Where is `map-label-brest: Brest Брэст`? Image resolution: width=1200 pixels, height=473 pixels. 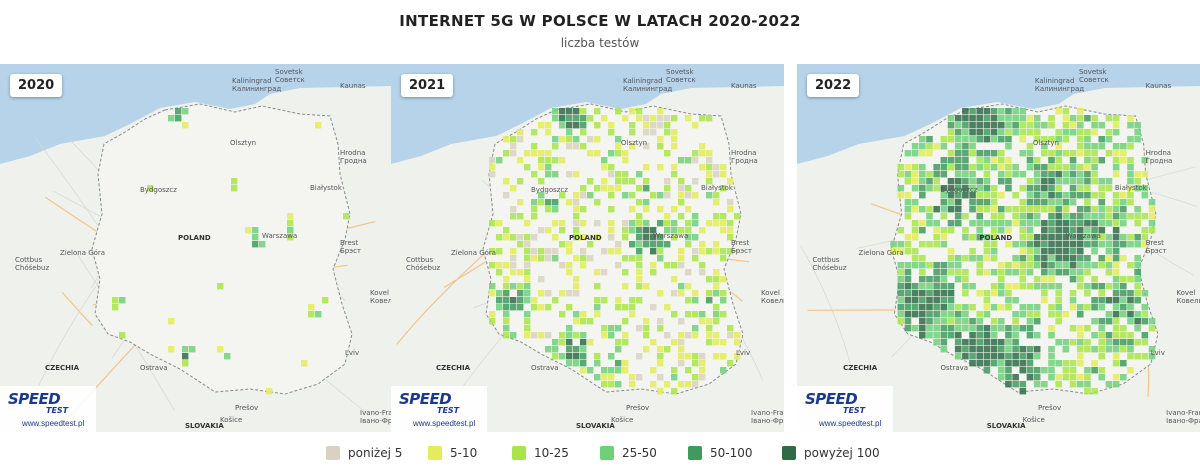 map-label-brest: Brest Брэст is located at coordinates (351, 247).